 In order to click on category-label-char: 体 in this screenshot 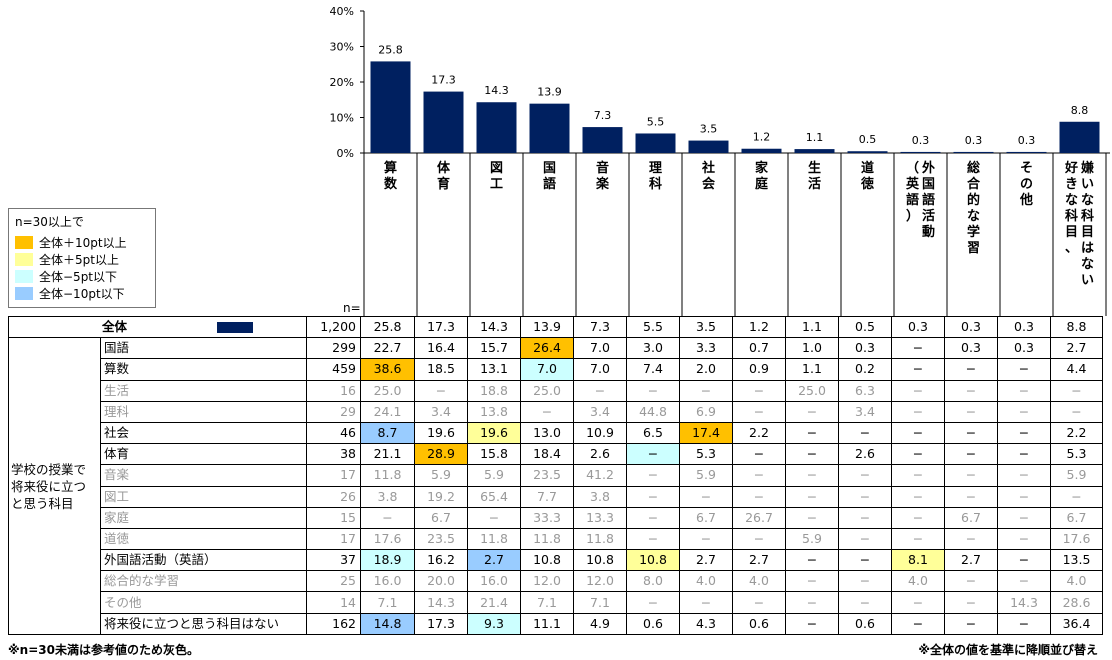, I will do `click(444, 168)`.